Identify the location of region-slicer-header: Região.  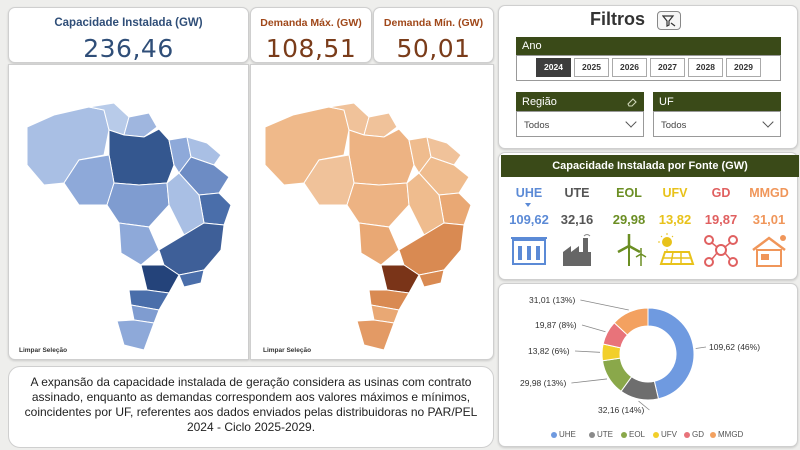
(580, 102).